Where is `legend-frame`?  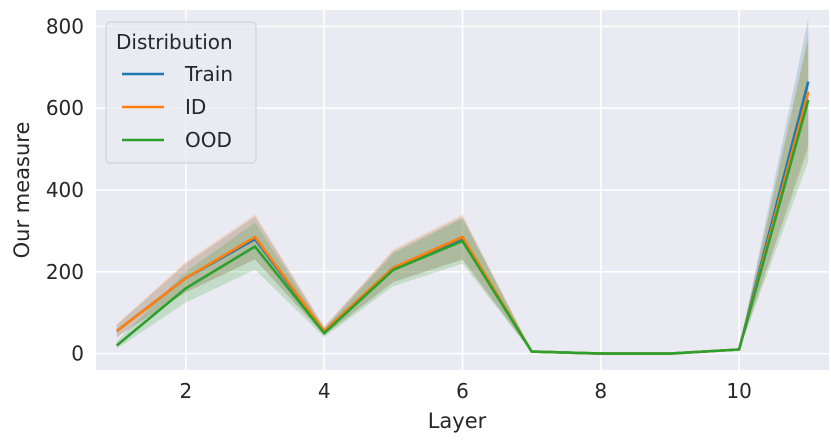
legend-frame is located at coordinates (181, 92).